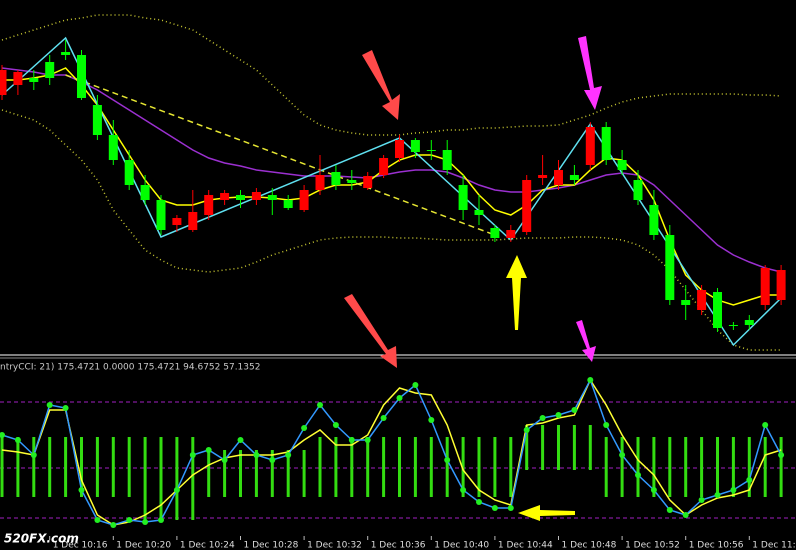  I want to click on x-tick-label: 1 Dec 10:24, so click(207, 545).